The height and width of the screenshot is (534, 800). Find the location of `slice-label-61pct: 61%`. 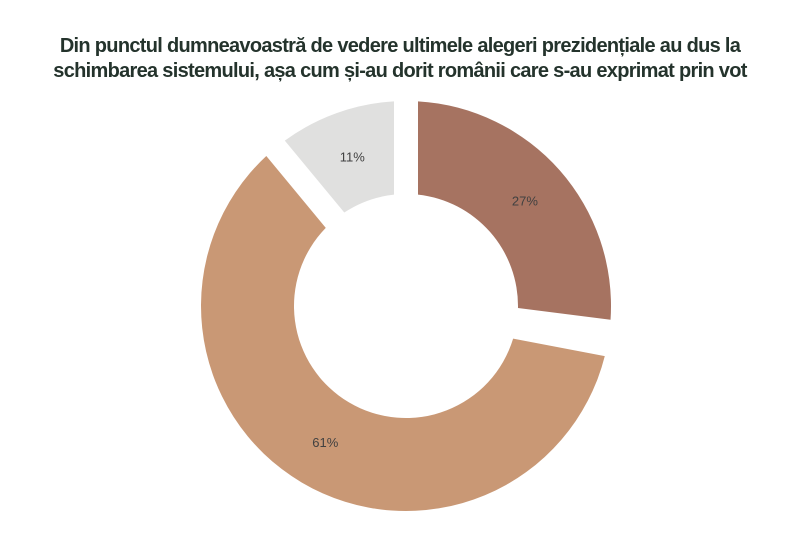

slice-label-61pct: 61% is located at coordinates (325, 442).